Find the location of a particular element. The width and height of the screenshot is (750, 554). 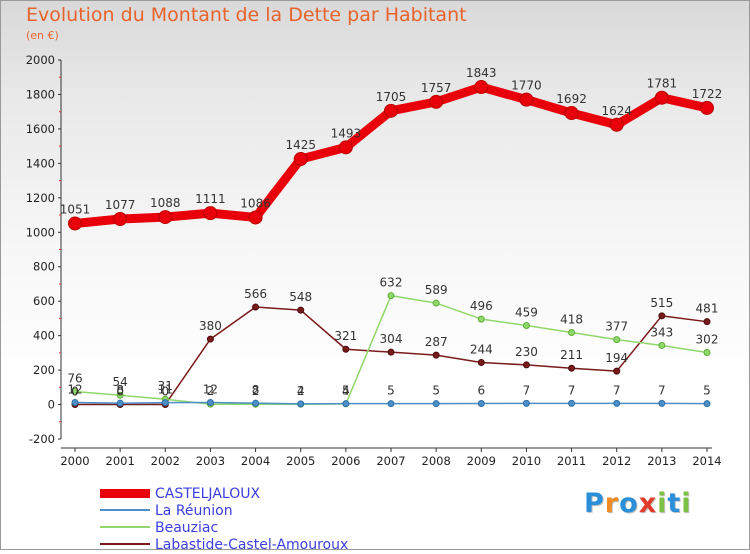

data-label: 1086 is located at coordinates (255, 203).